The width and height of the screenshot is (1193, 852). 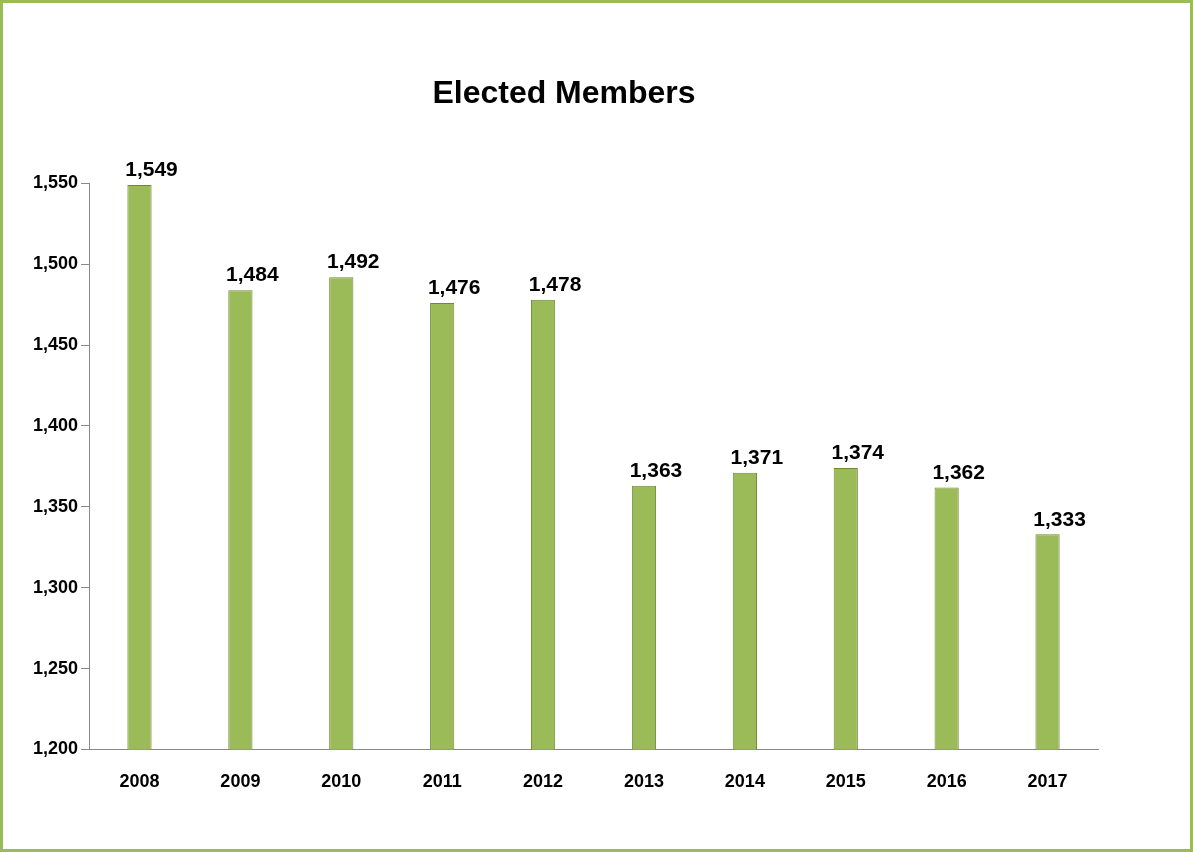 What do you see at coordinates (252, 274) in the screenshot?
I see `data-label: 1,484` at bounding box center [252, 274].